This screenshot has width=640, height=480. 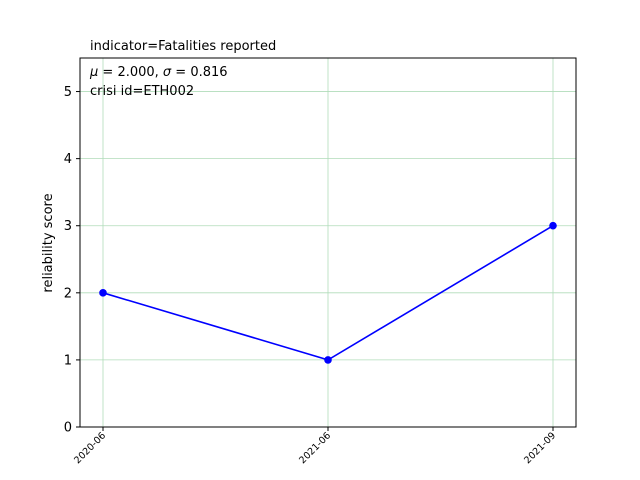 What do you see at coordinates (48, 242) in the screenshot?
I see `y-axis-title: reliability score` at bounding box center [48, 242].